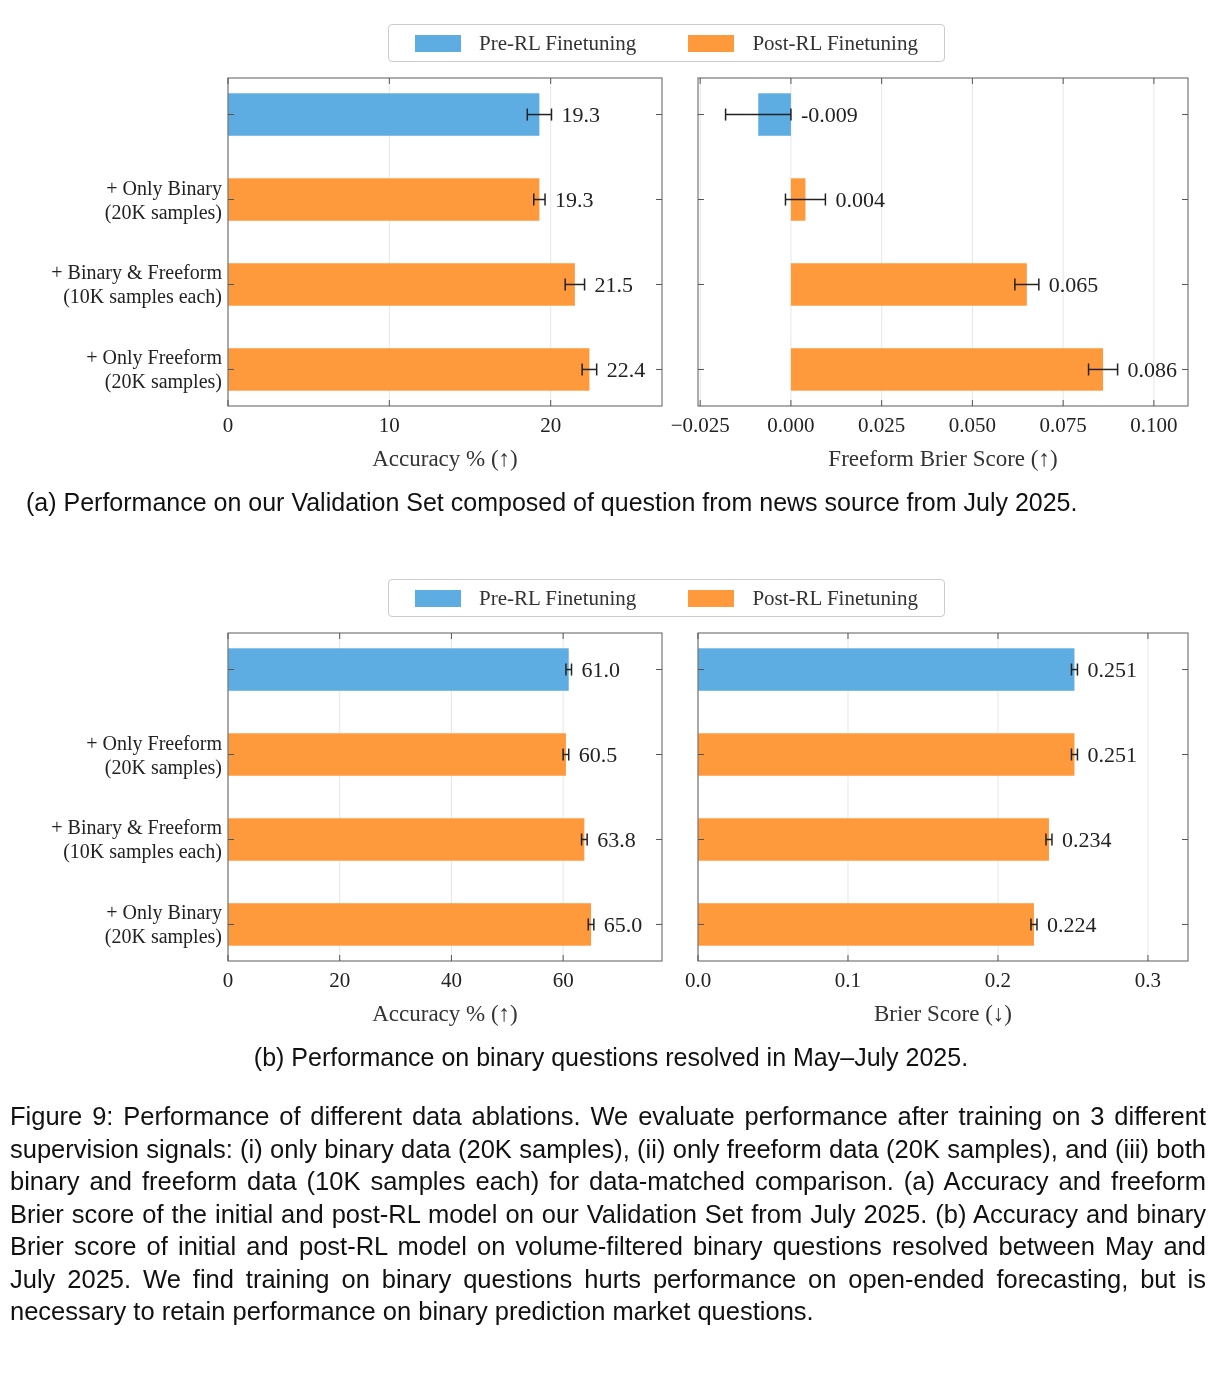  What do you see at coordinates (1152, 370) in the screenshot?
I see `data-label: 0.086` at bounding box center [1152, 370].